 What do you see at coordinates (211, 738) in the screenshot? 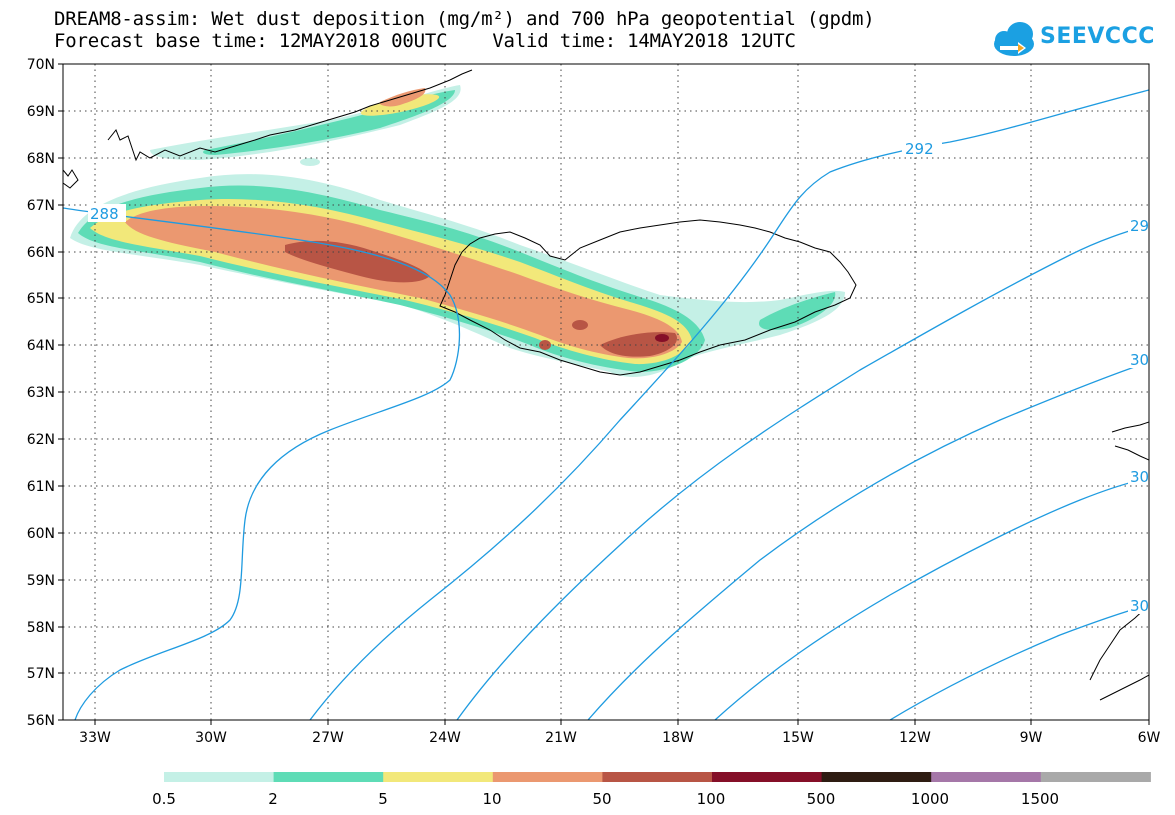
I see `lon-label: 30W` at bounding box center [211, 738].